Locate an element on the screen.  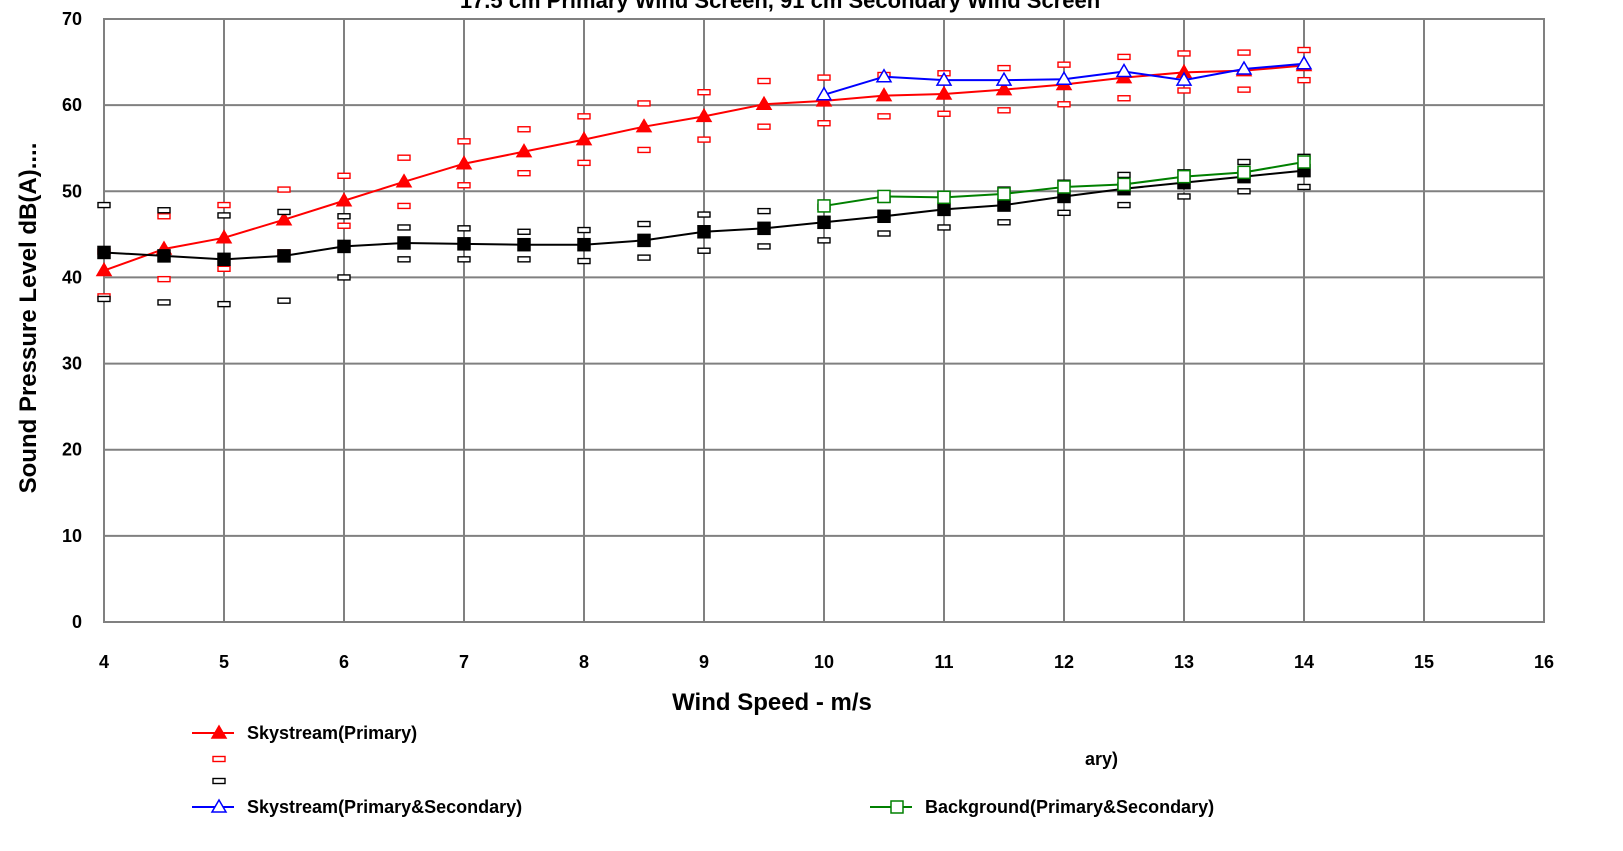
legend-label: ary) is located at coordinates (1101, 759).